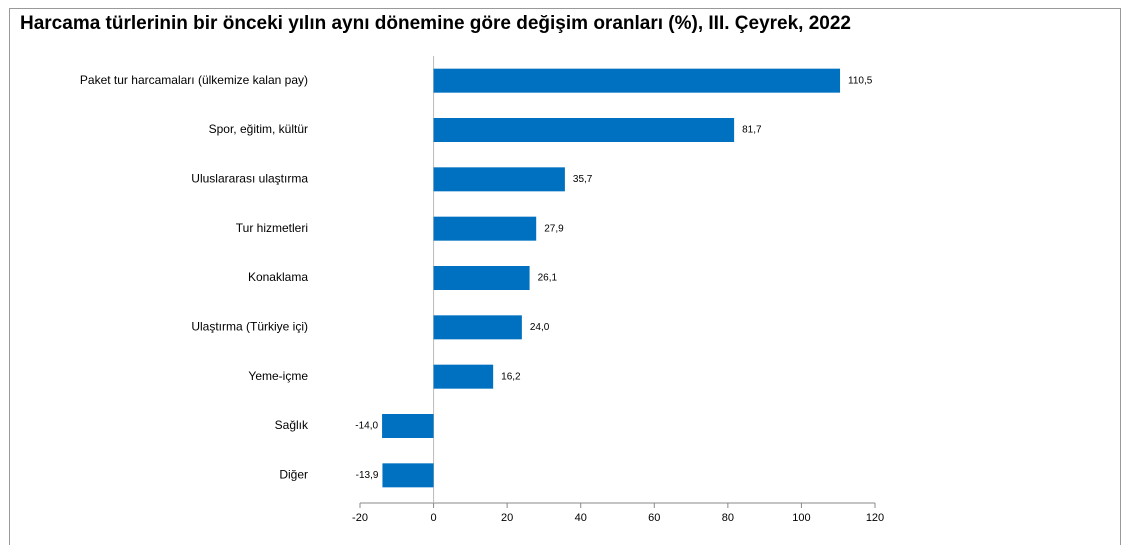 The image size is (1129, 545). Describe the element at coordinates (654, 518) in the screenshot. I see `x-tick-label: 60` at that location.